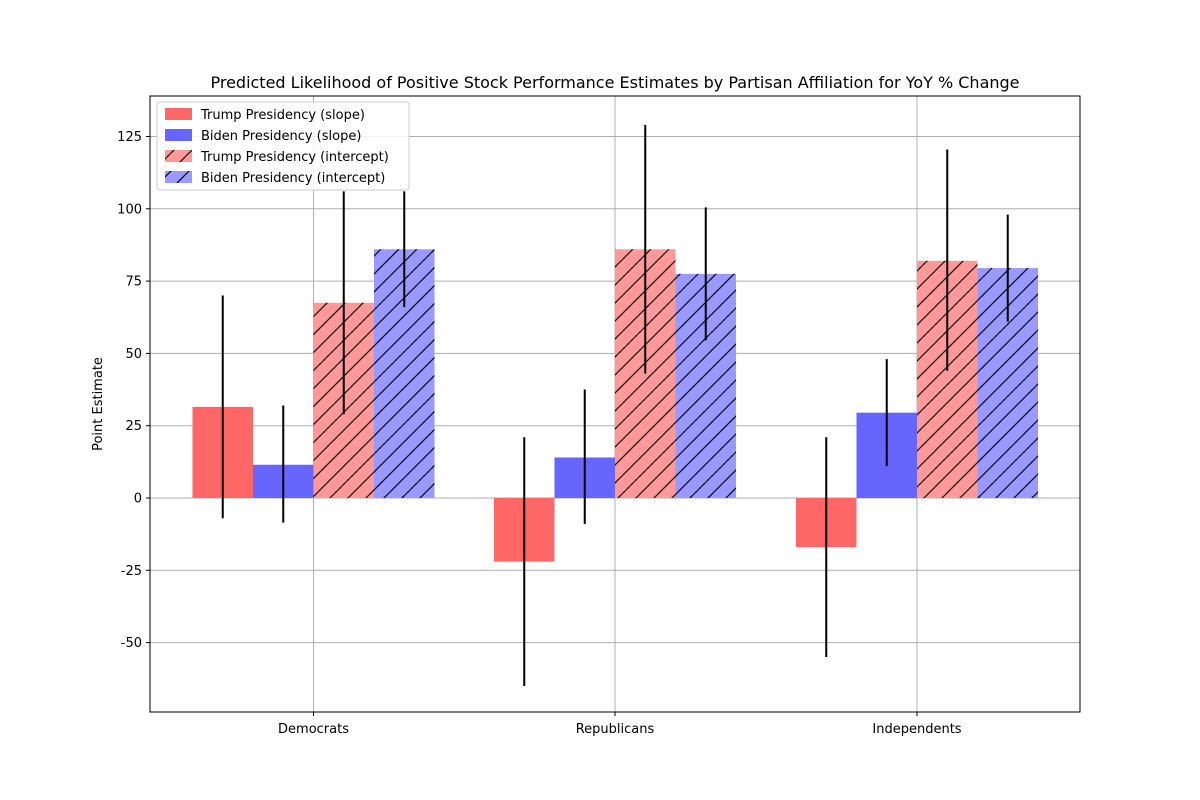  Describe the element at coordinates (129, 137) in the screenshot. I see `y-tick-label: 125` at that location.